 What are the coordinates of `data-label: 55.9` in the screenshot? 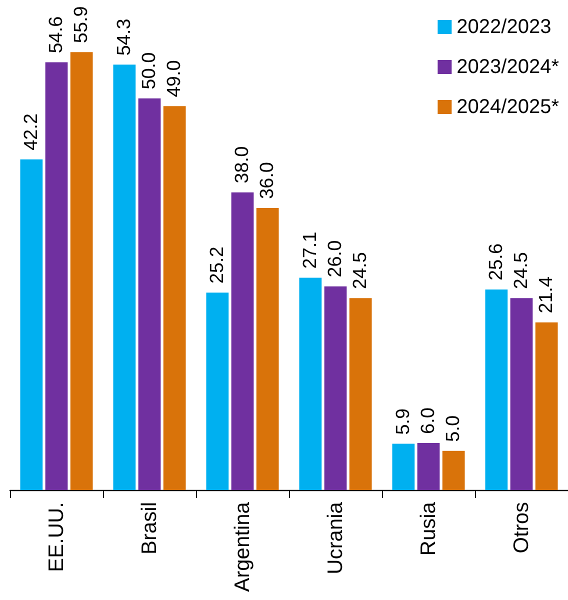 It's located at (81, 25).